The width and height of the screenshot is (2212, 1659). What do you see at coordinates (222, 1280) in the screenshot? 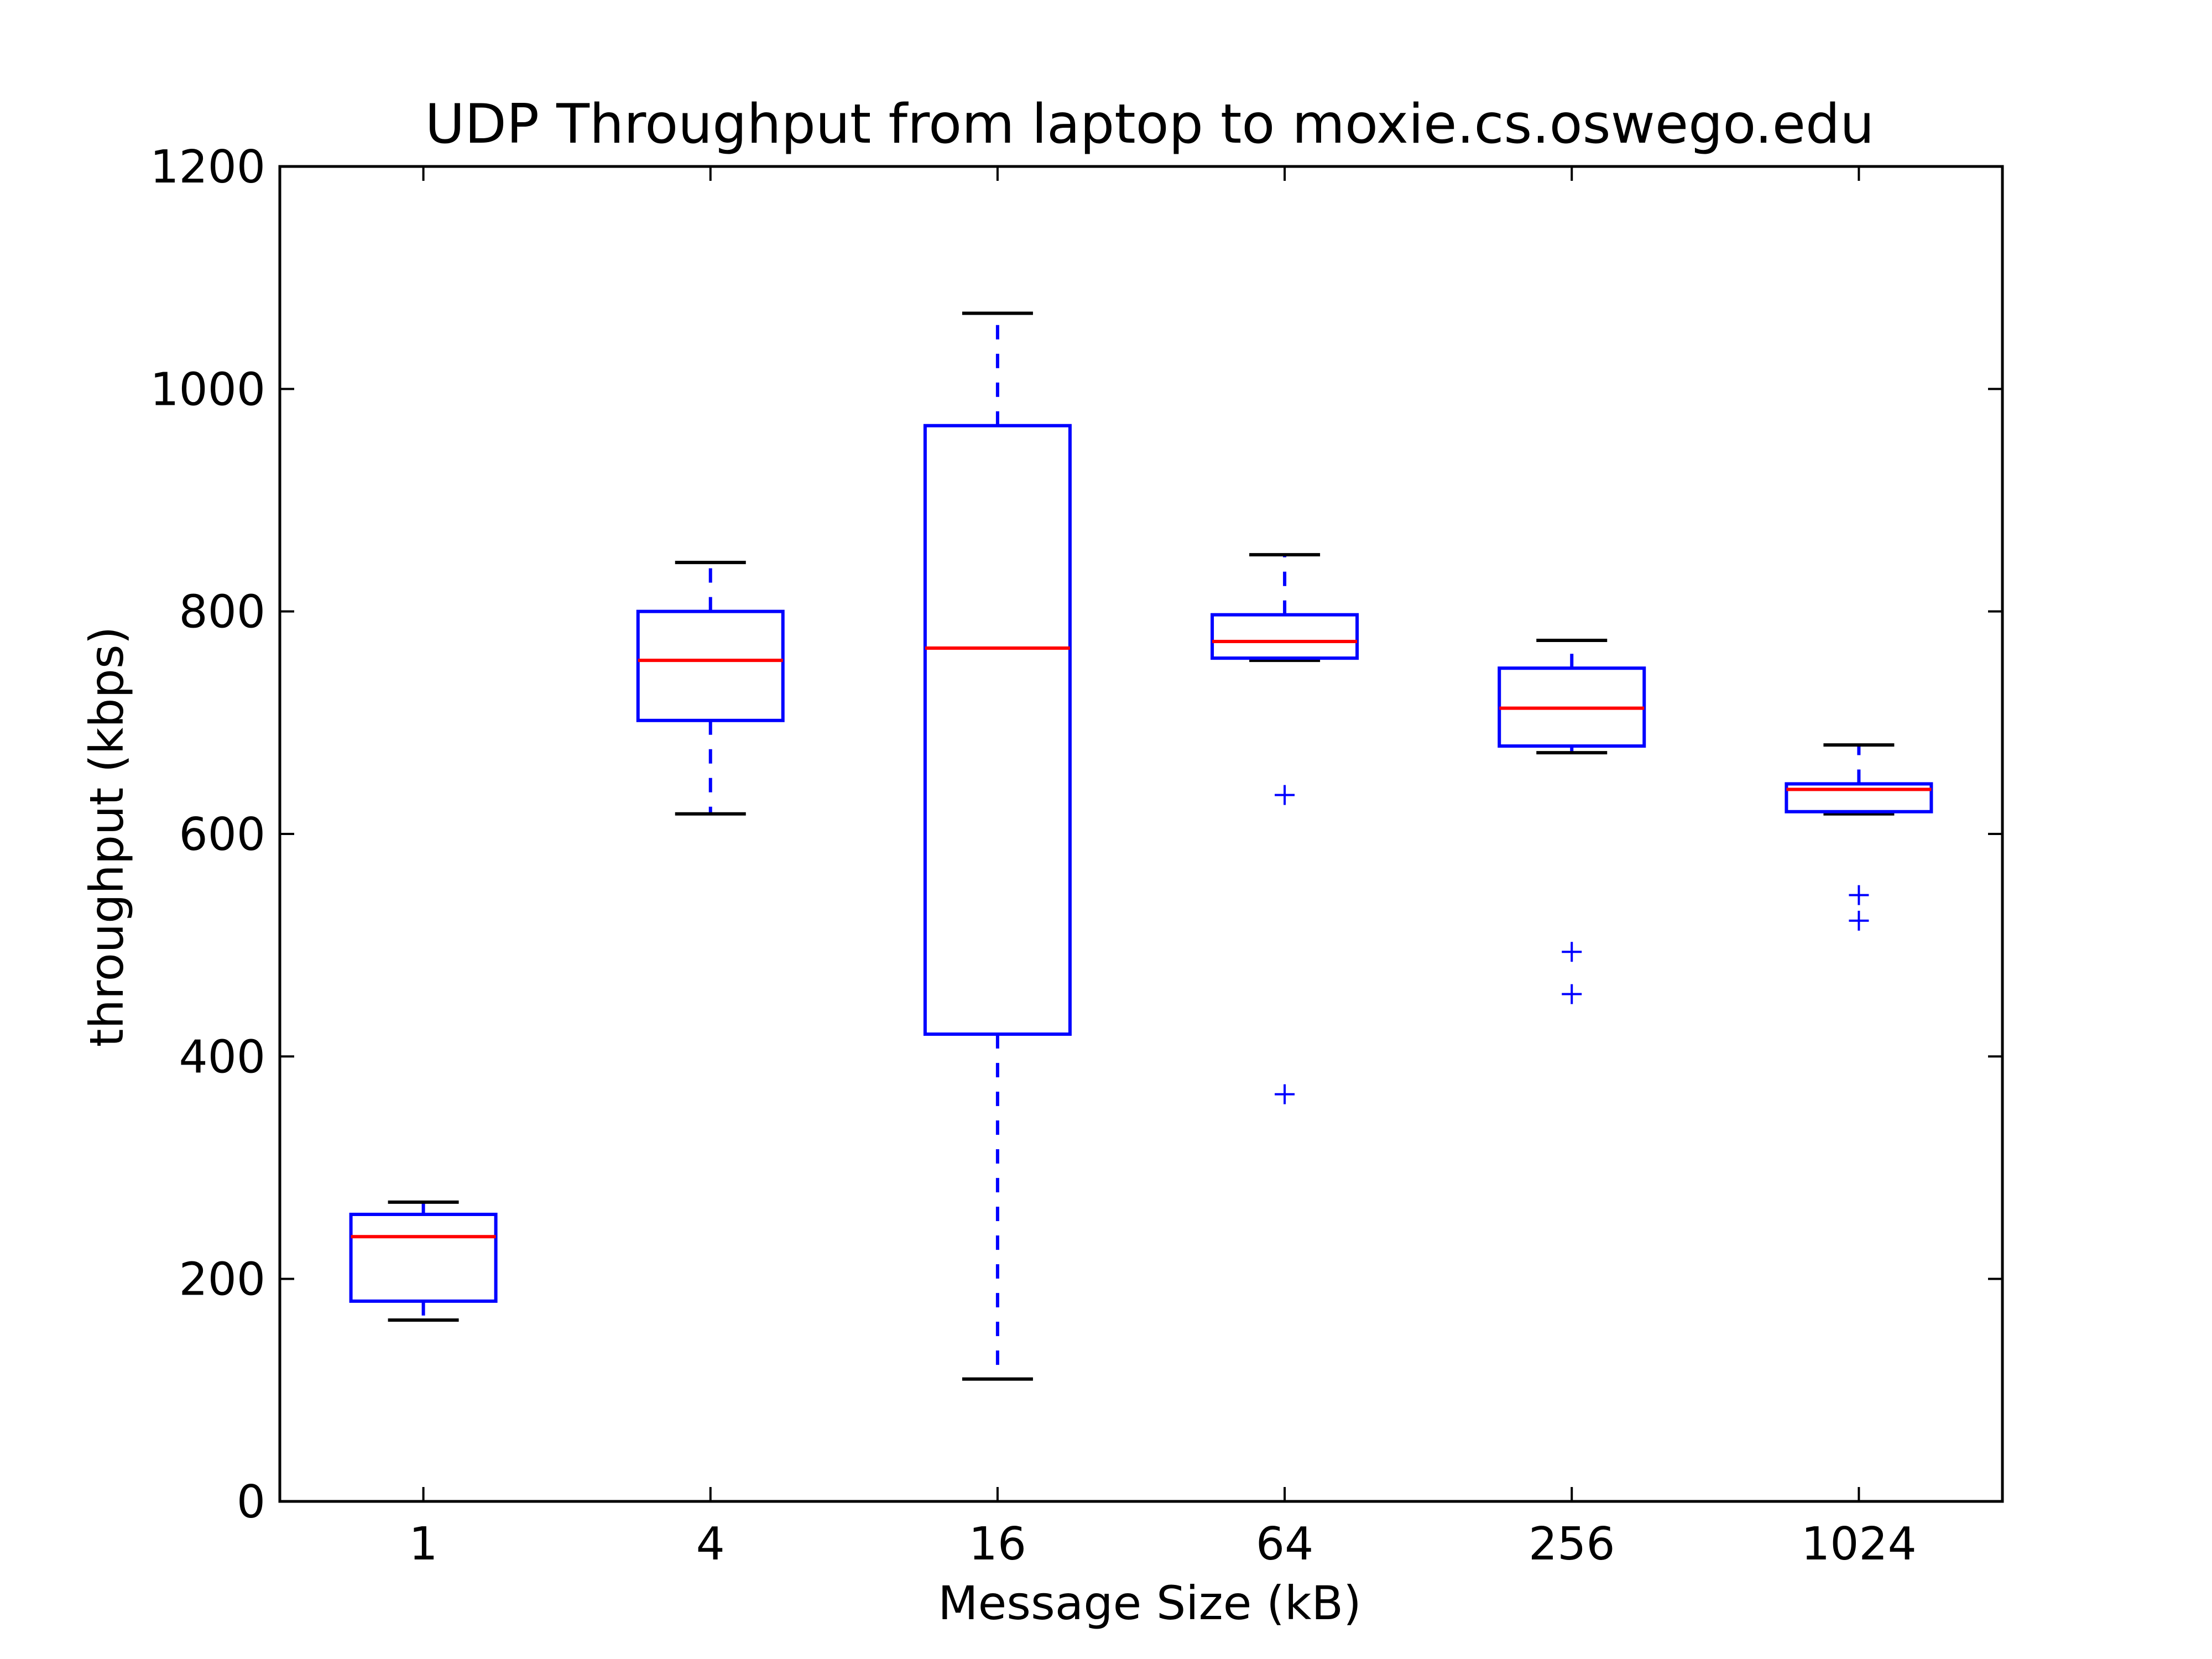
I see `y-tick-label: 200` at bounding box center [222, 1280].